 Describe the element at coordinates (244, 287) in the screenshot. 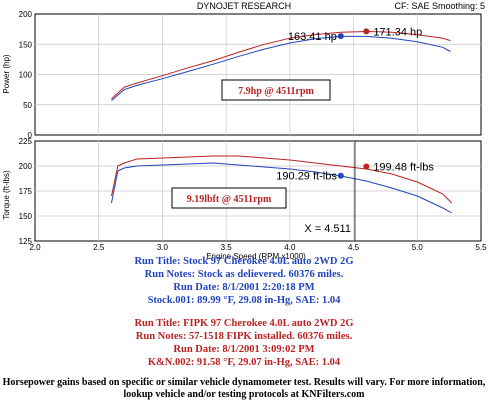

I see `run1-date: Run Date: 8/1/2001 2:20:18 PM` at that location.